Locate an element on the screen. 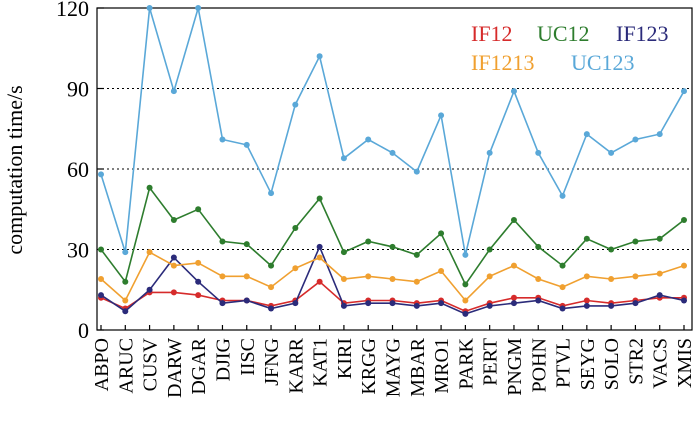  legend-entry-if1213: IF1213 is located at coordinates (503, 62).